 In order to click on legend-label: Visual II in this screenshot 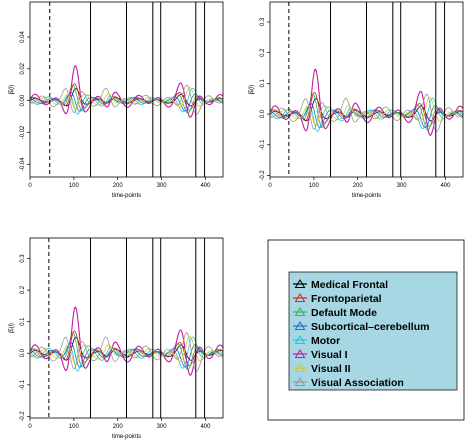, I will do `click(331, 369)`.